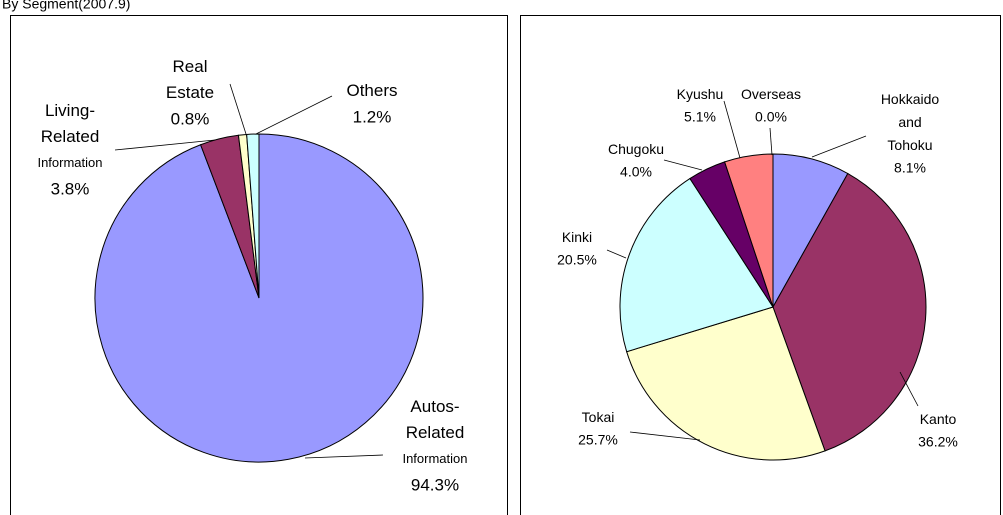 This screenshot has height=515, width=1003. I want to click on slice-label: Tokai, so click(598, 417).